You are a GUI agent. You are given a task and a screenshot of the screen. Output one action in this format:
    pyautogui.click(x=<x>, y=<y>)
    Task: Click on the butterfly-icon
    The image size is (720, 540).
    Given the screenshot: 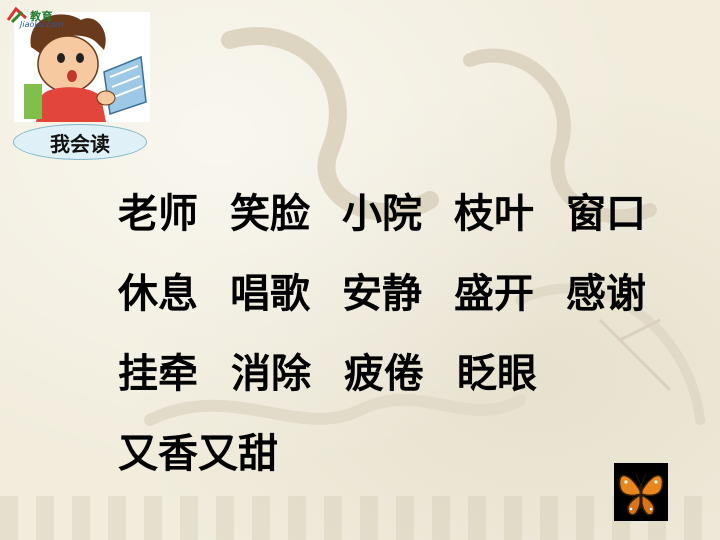 What is the action you would take?
    pyautogui.click(x=641, y=494)
    